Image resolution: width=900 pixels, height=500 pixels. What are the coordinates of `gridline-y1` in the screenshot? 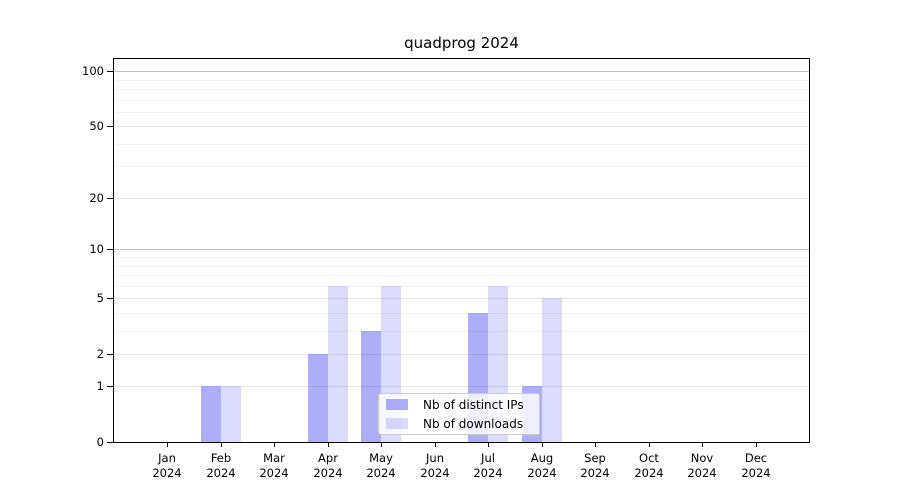 It's located at (461, 386).